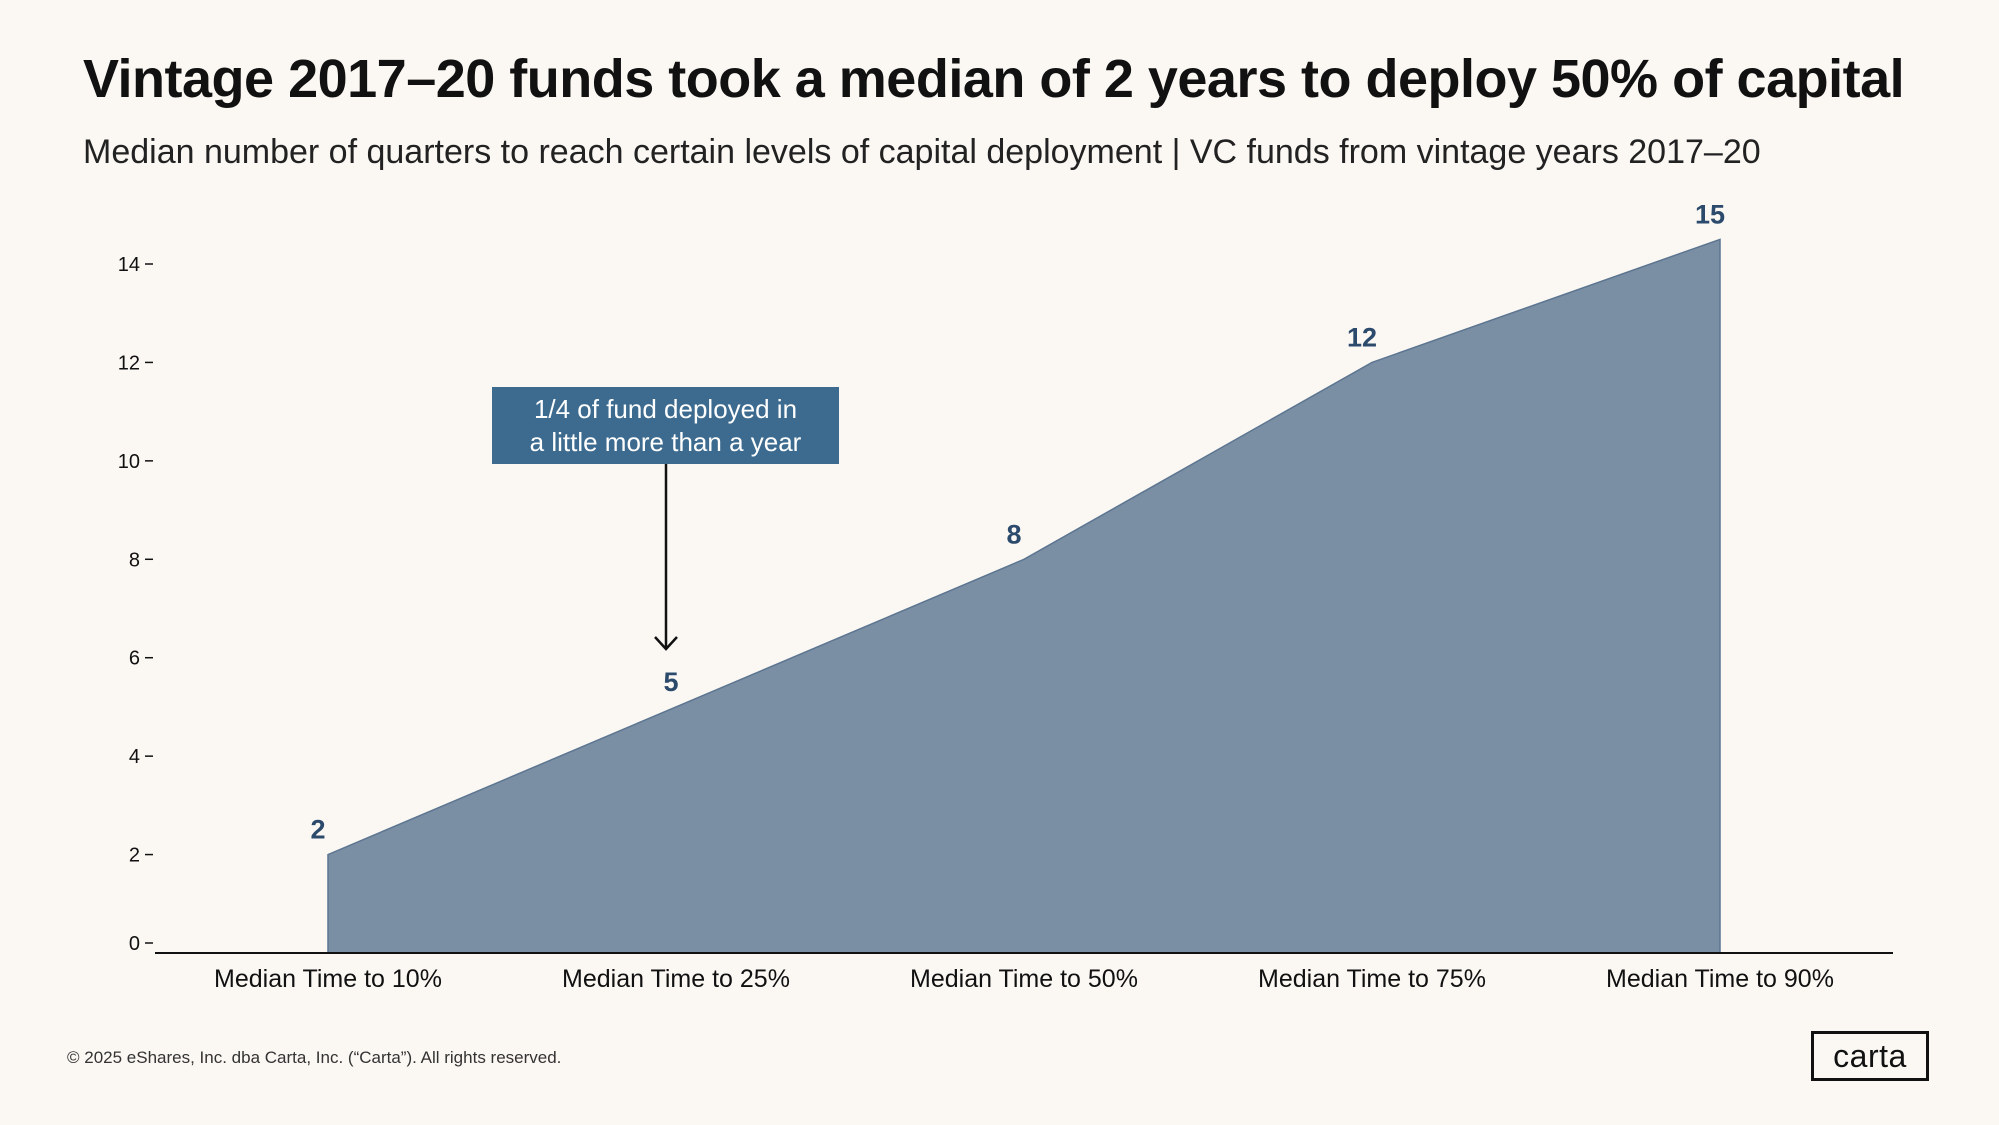 The height and width of the screenshot is (1125, 1999). I want to click on x-tick-label: Median Time to 75%, so click(1372, 979).